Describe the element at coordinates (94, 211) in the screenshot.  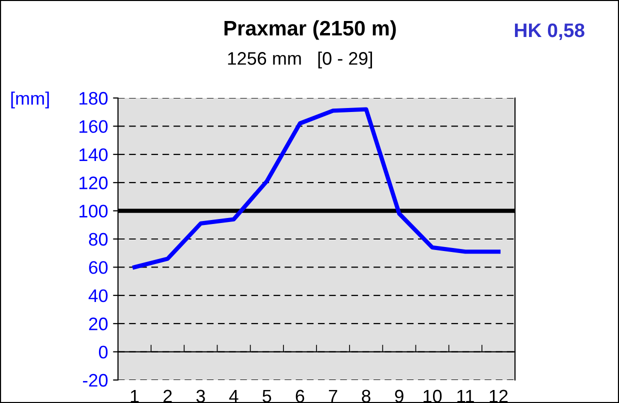
I see `y-tick-label: 100` at that location.